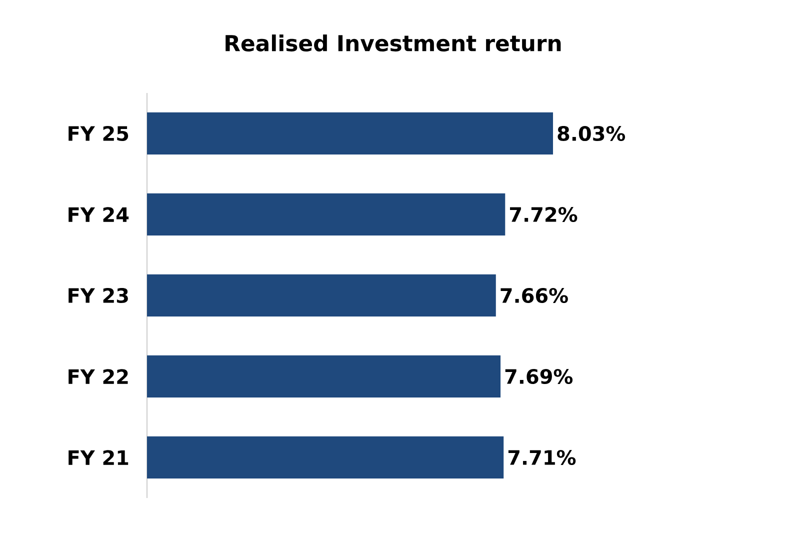 This screenshot has height=555, width=790. Describe the element at coordinates (544, 214) in the screenshot. I see `data-label: 7.72%` at that location.